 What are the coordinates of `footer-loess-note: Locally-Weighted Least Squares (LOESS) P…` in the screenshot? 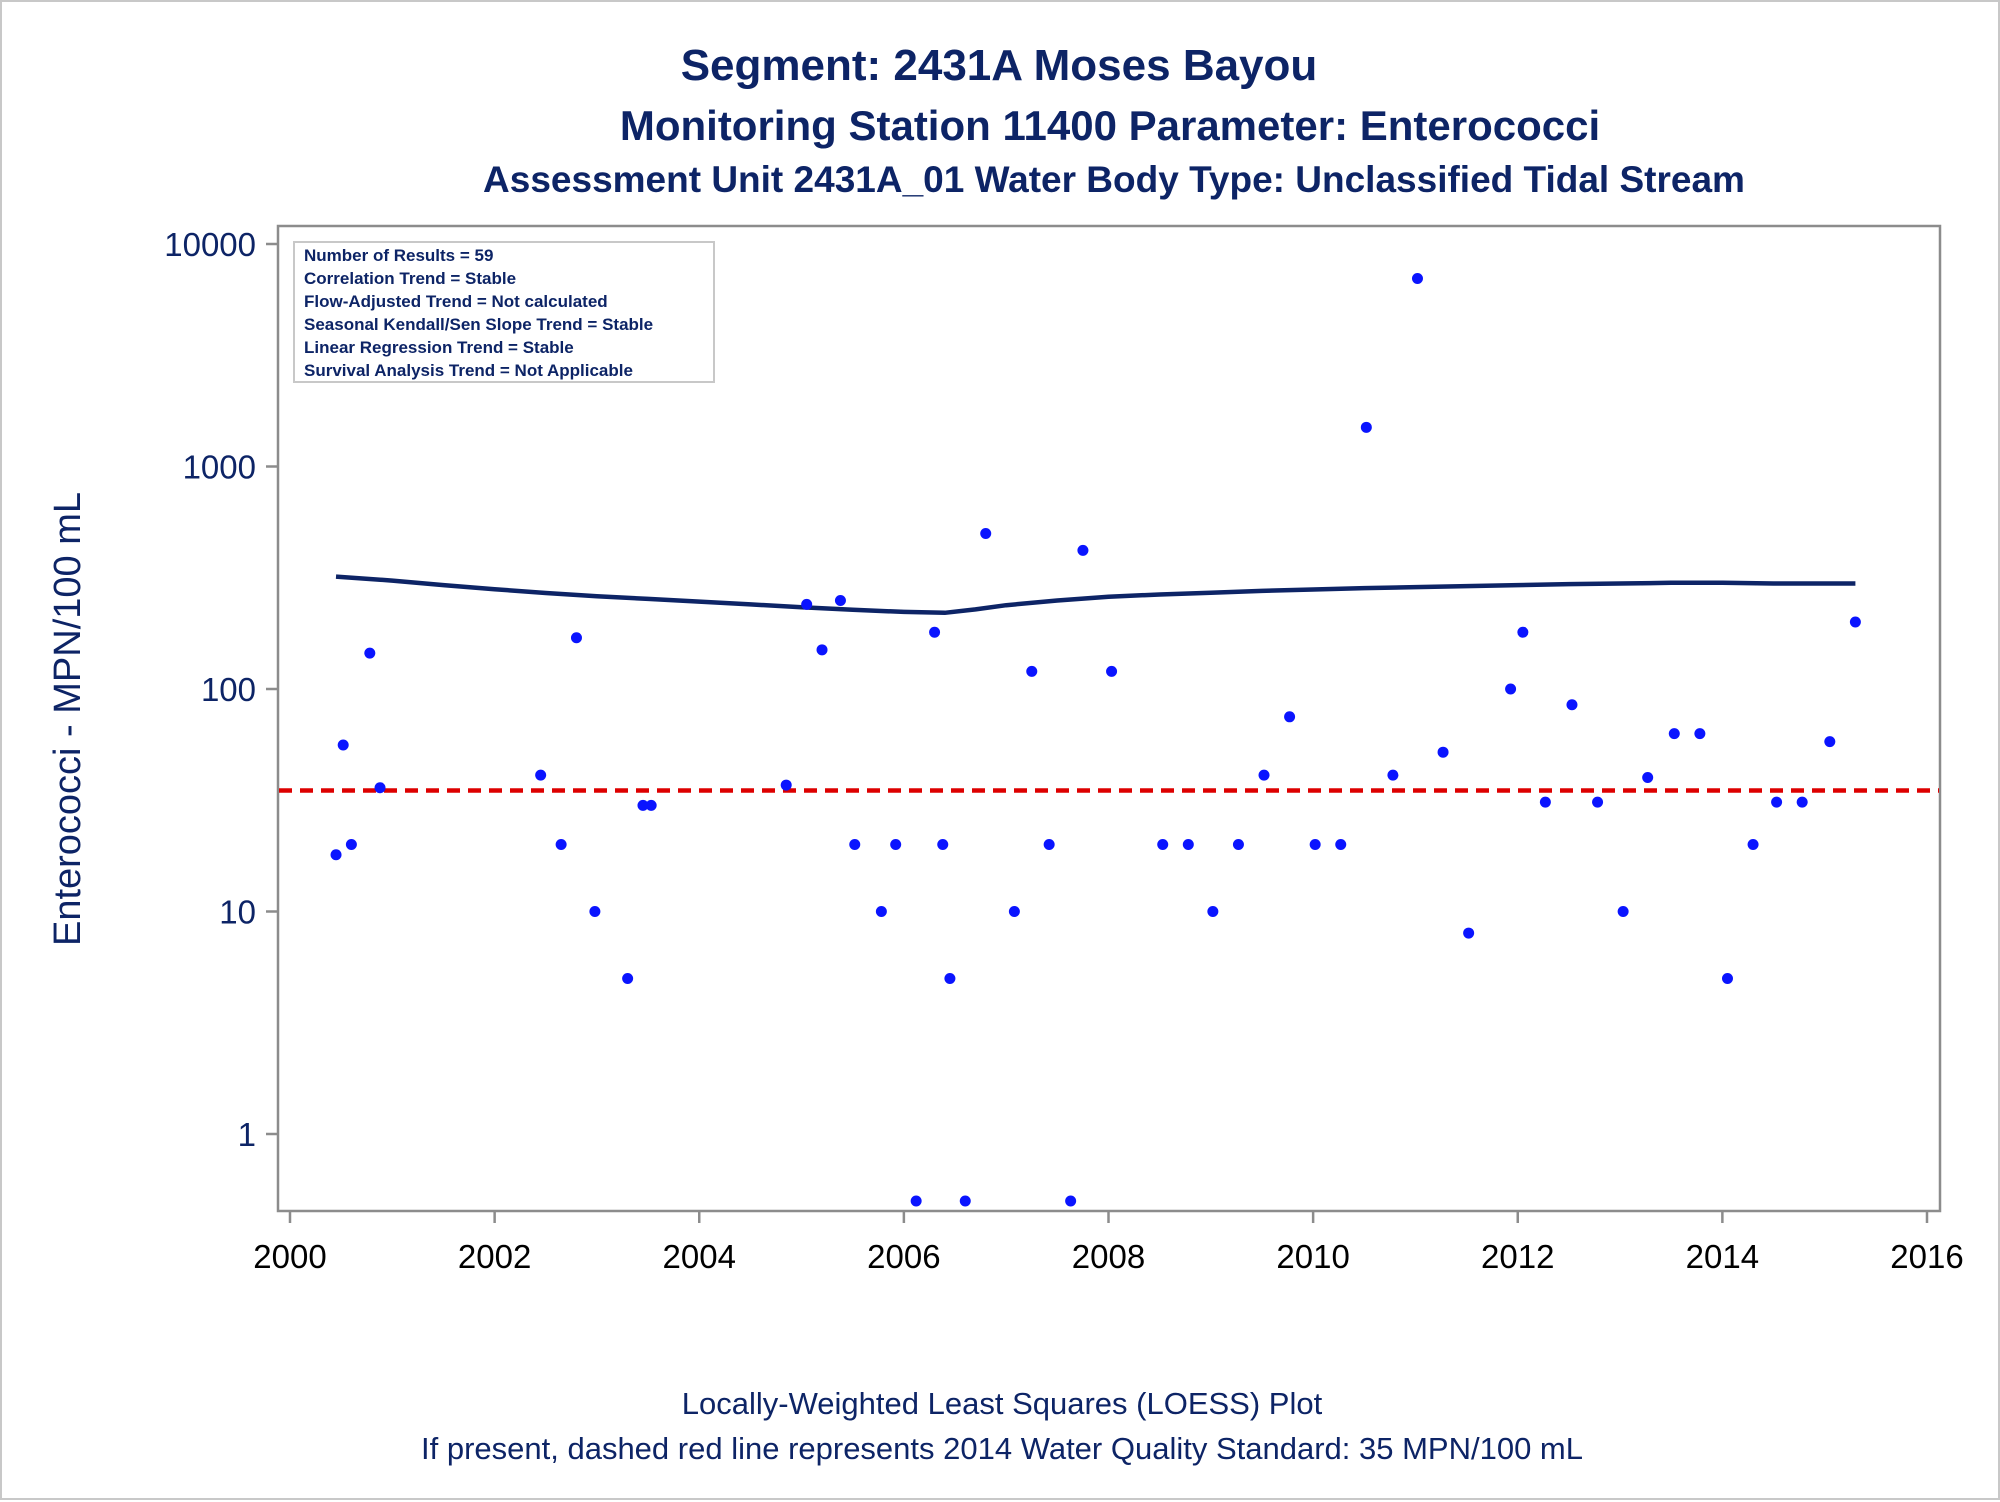 It's located at (1002, 1403).